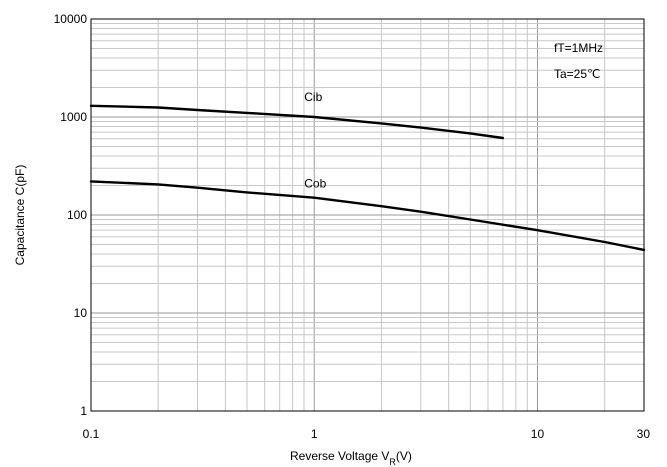 The height and width of the screenshot is (467, 667). What do you see at coordinates (392, 462) in the screenshot?
I see `x-axis-label-subscript: R` at bounding box center [392, 462].